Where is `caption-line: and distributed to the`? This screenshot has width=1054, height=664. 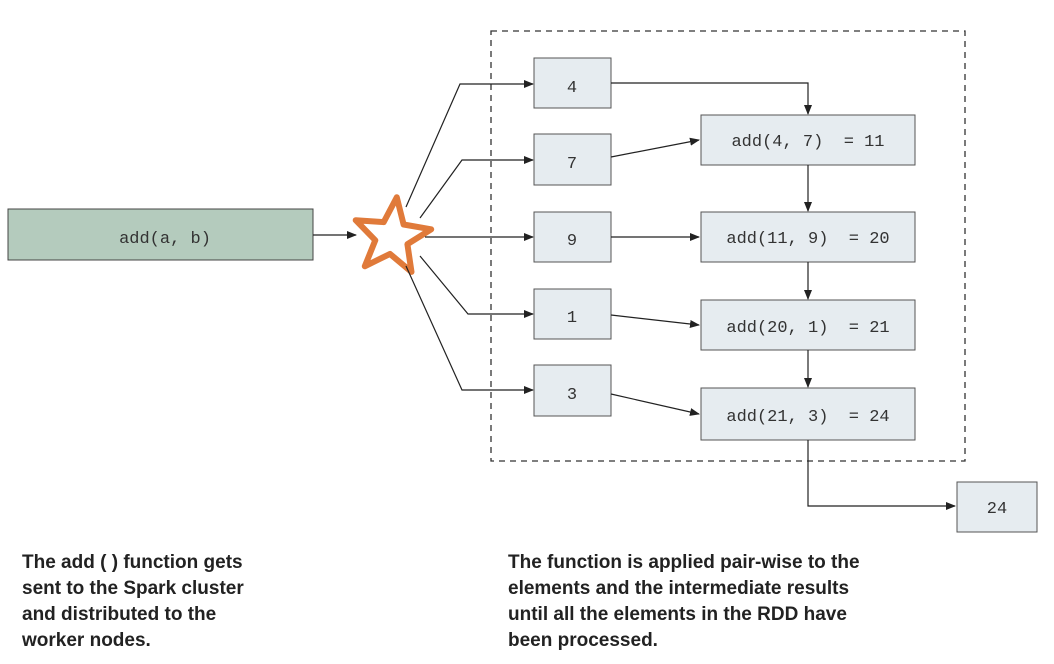 caption-line: and distributed to the is located at coordinates (119, 614).